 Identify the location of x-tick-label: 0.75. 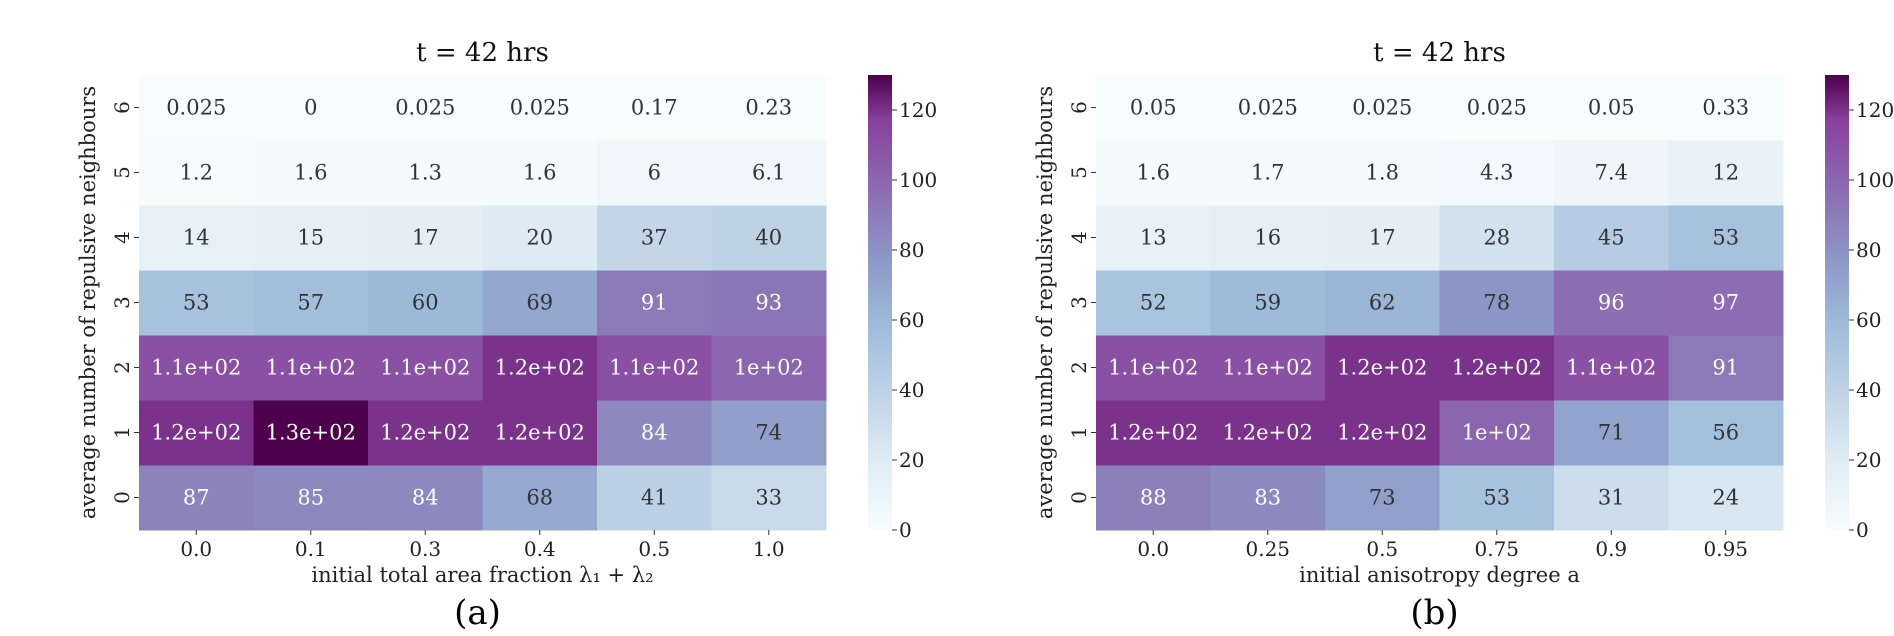
(1496, 549).